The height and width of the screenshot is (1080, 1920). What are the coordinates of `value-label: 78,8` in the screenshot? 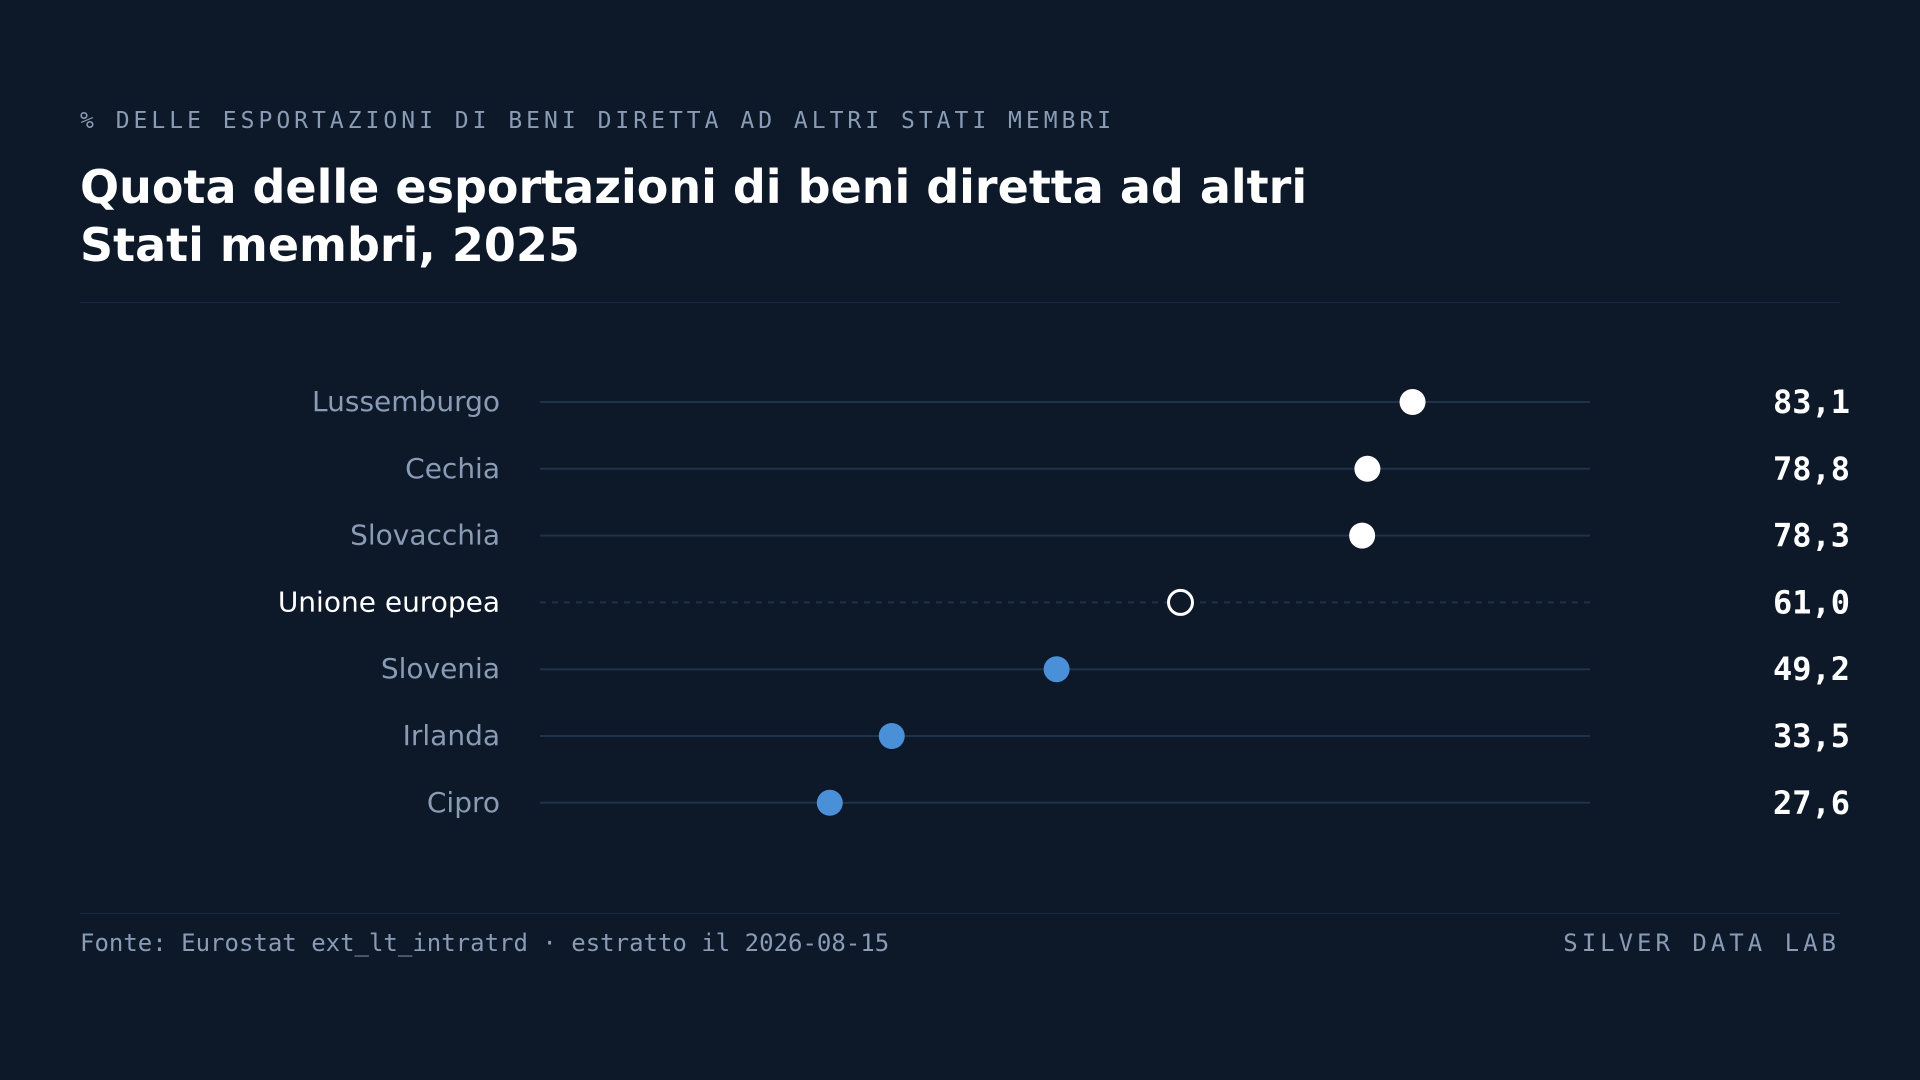 It's located at (1811, 469).